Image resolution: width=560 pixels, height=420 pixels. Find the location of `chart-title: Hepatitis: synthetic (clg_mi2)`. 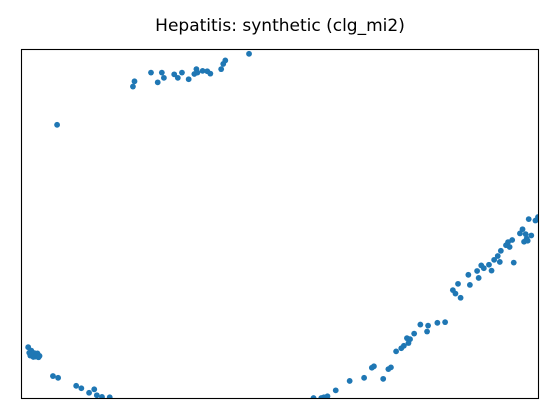

chart-title: Hepatitis: synthetic (clg_mi2) is located at coordinates (280, 26).